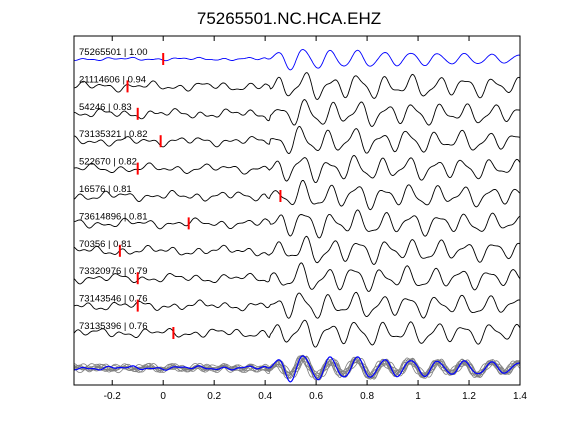 The height and width of the screenshot is (432, 576). I want to click on trace-label-5: 16576 | 0.81, so click(105, 189).